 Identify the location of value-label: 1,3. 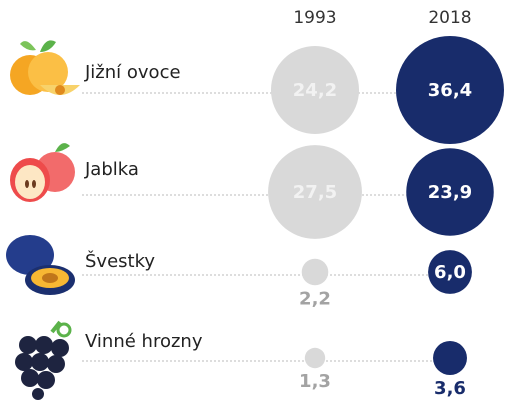
(315, 381).